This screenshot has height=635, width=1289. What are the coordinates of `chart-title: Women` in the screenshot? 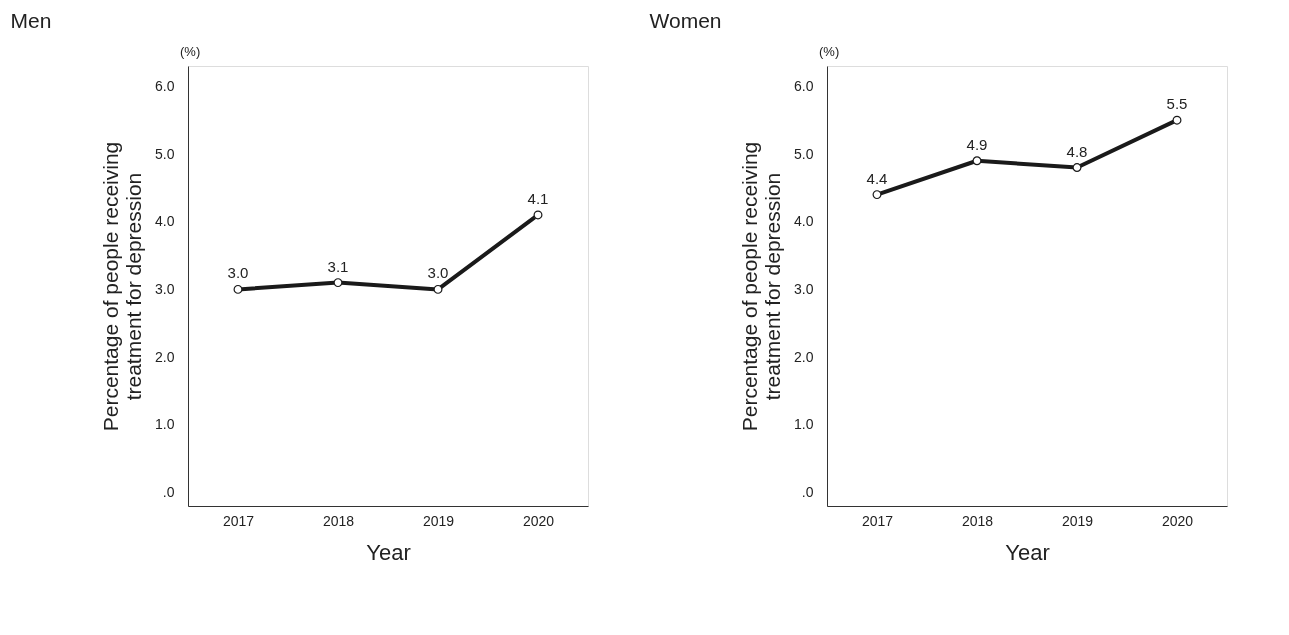 It's located at (685, 20).